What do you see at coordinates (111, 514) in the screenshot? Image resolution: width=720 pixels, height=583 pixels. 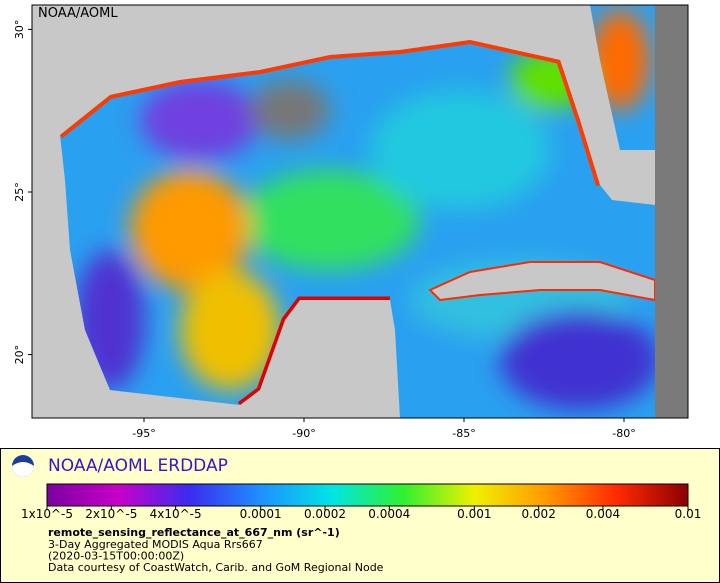 I see `colorbar-tick-label: 2x10^-5` at bounding box center [111, 514].